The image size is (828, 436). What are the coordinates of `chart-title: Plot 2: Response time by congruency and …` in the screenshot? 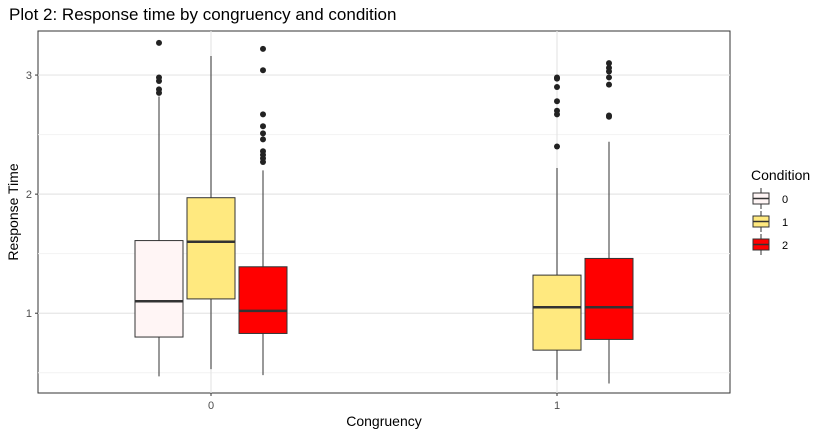 It's located at (202, 14).